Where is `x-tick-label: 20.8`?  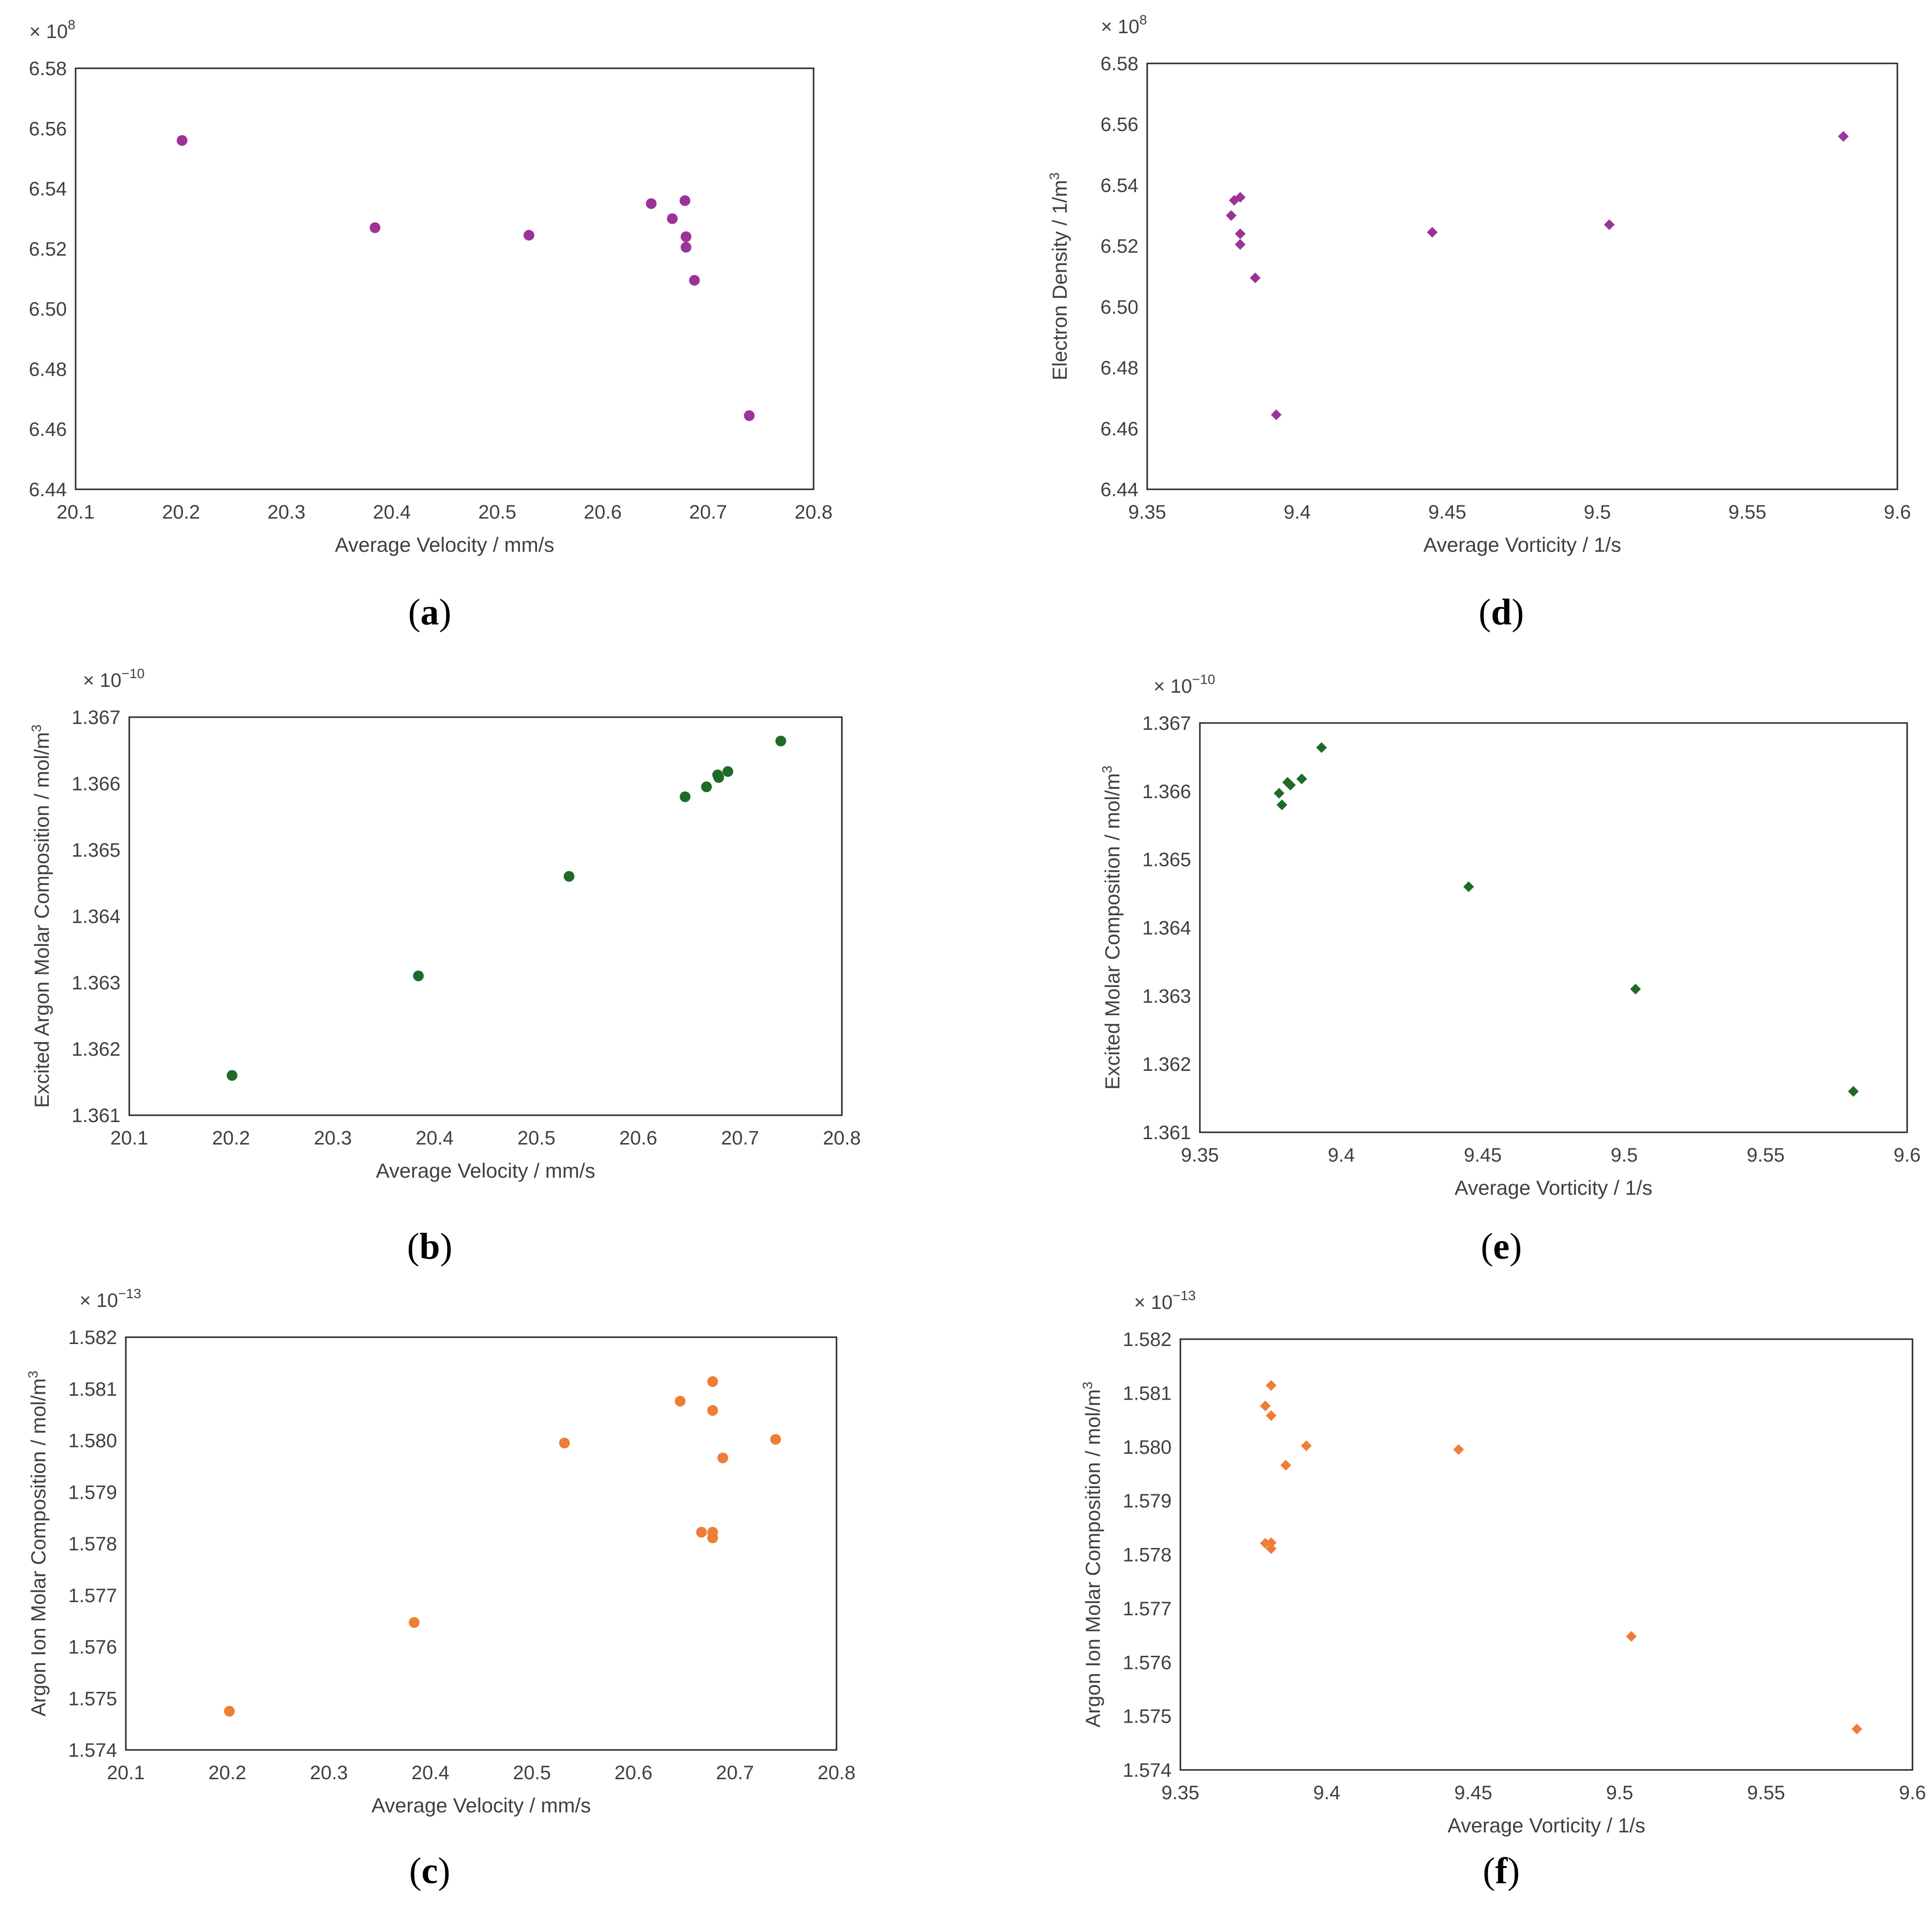
x-tick-label: 20.8 is located at coordinates (842, 1138).